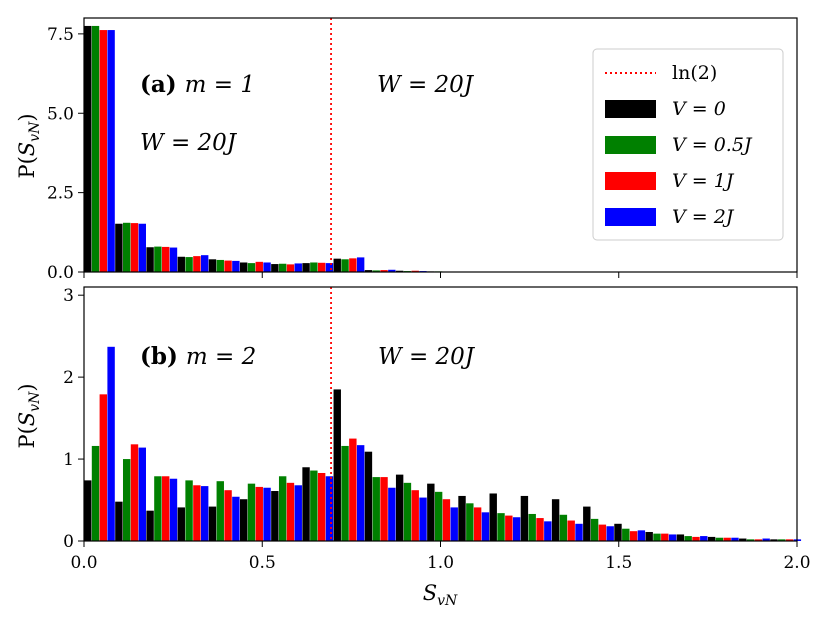 This screenshot has width=830, height=623. I want to click on panel-b-y-axis-label: P(SvN), so click(29, 415).